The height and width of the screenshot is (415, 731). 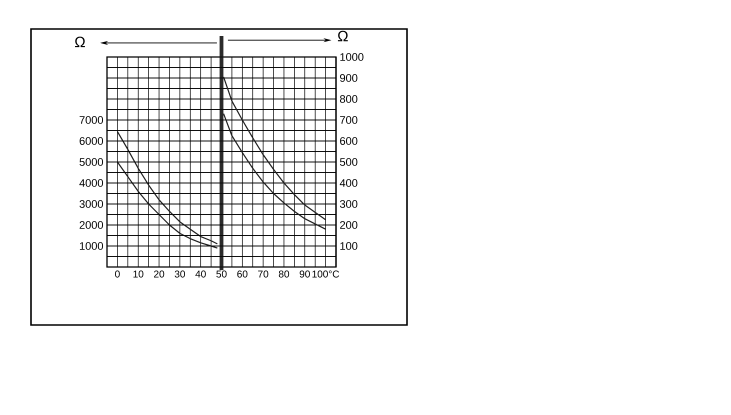 What do you see at coordinates (305, 274) in the screenshot?
I see `x-tick-label: 90` at bounding box center [305, 274].